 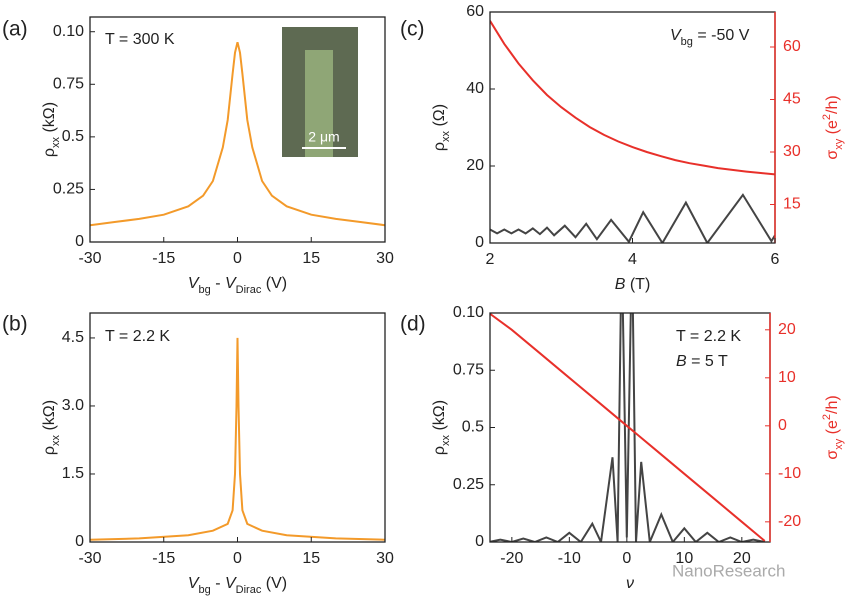 I want to click on annotation-part: = 5 T, so click(x=707, y=361).